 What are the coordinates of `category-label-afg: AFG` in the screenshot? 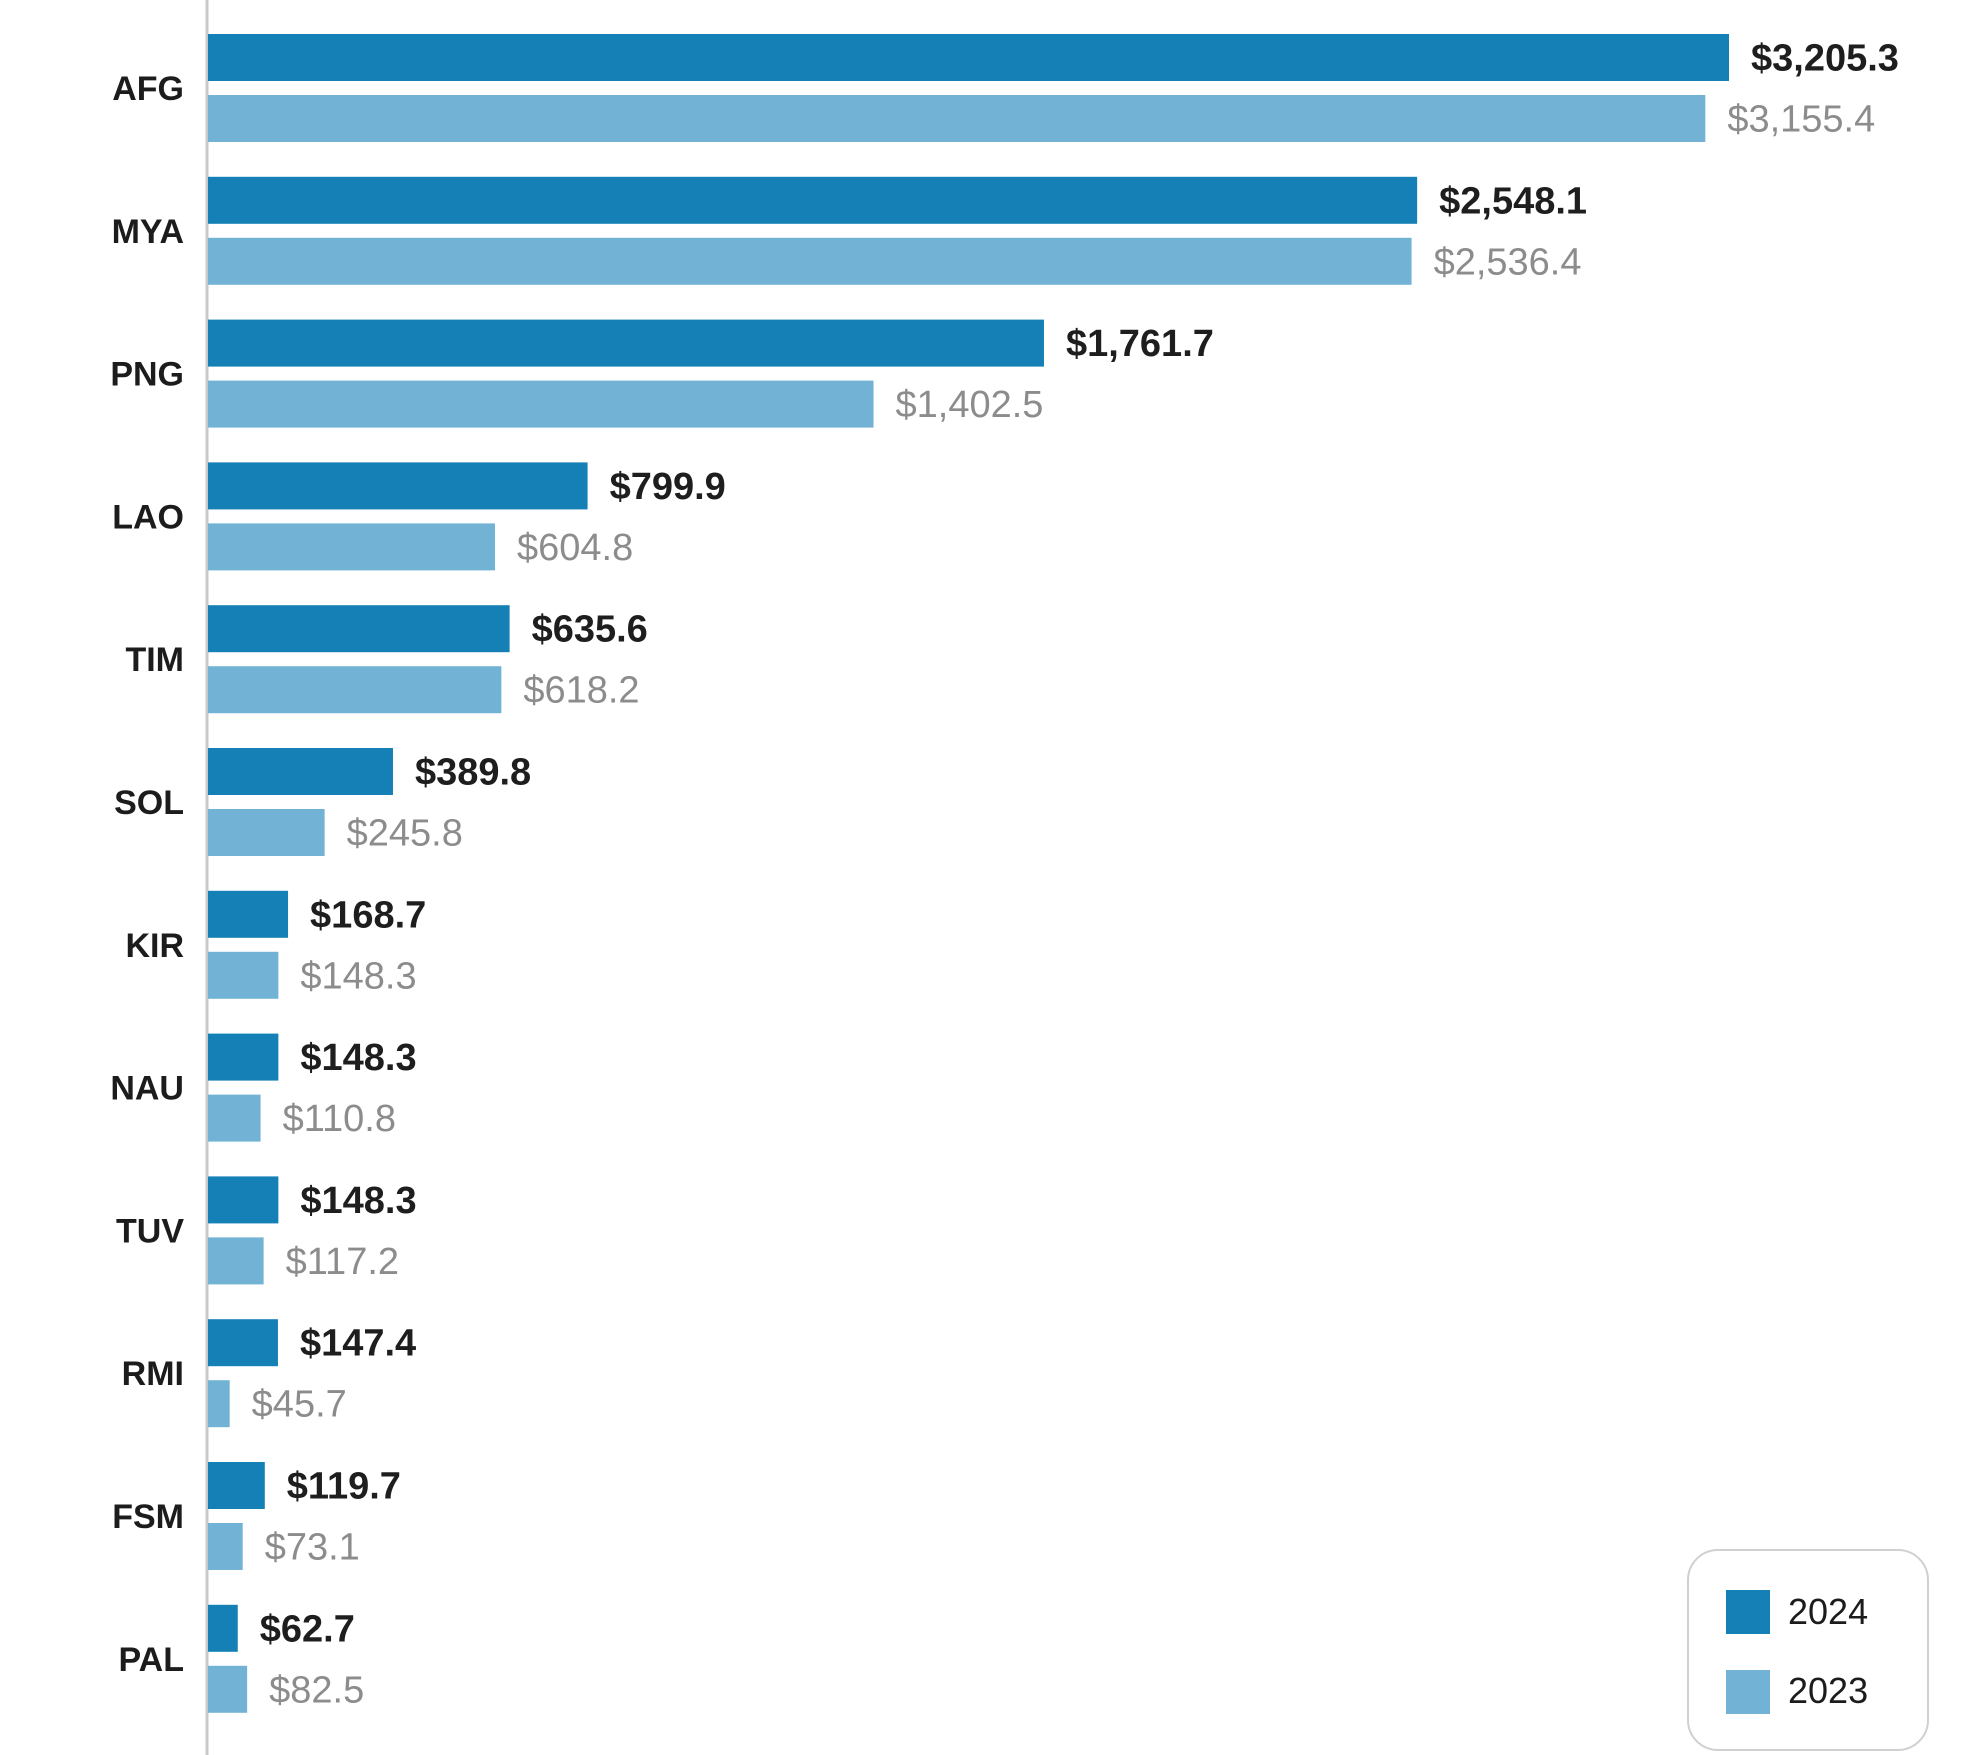 It's located at (148, 89).